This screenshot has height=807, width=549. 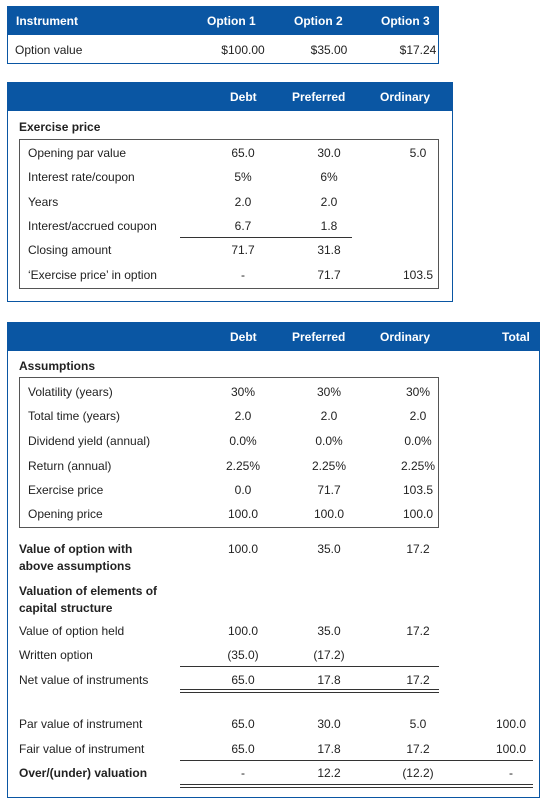 What do you see at coordinates (70, 392) in the screenshot?
I see `row-label: Volatility (years)` at bounding box center [70, 392].